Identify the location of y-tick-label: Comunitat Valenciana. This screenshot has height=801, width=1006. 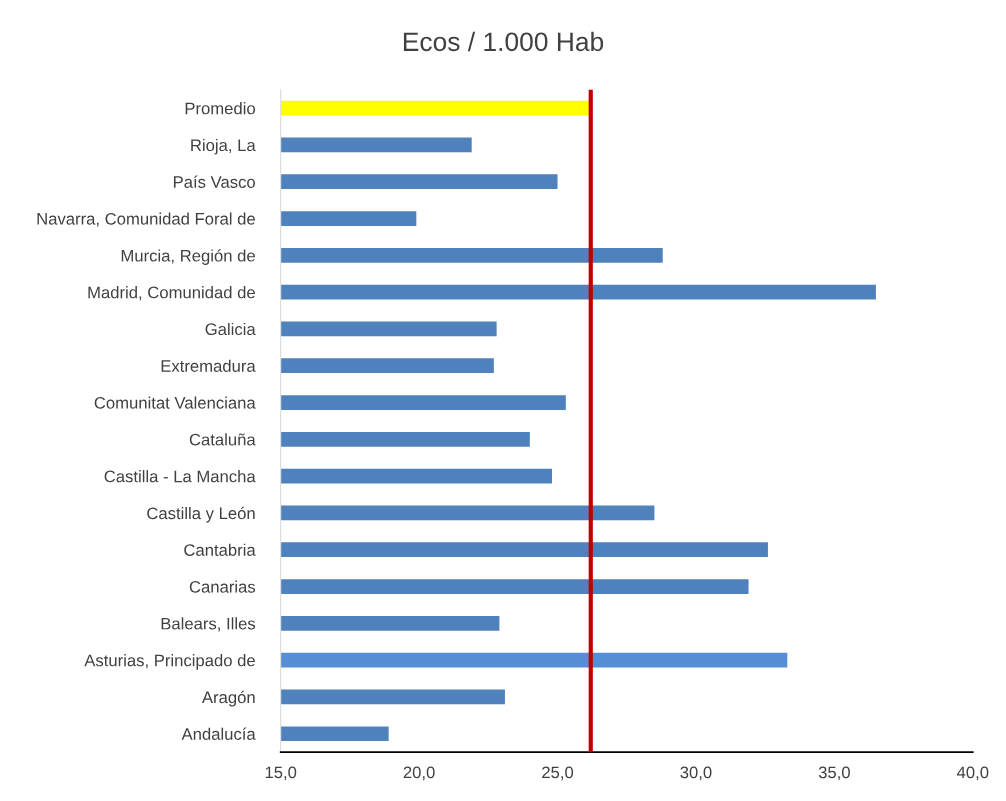
(175, 402).